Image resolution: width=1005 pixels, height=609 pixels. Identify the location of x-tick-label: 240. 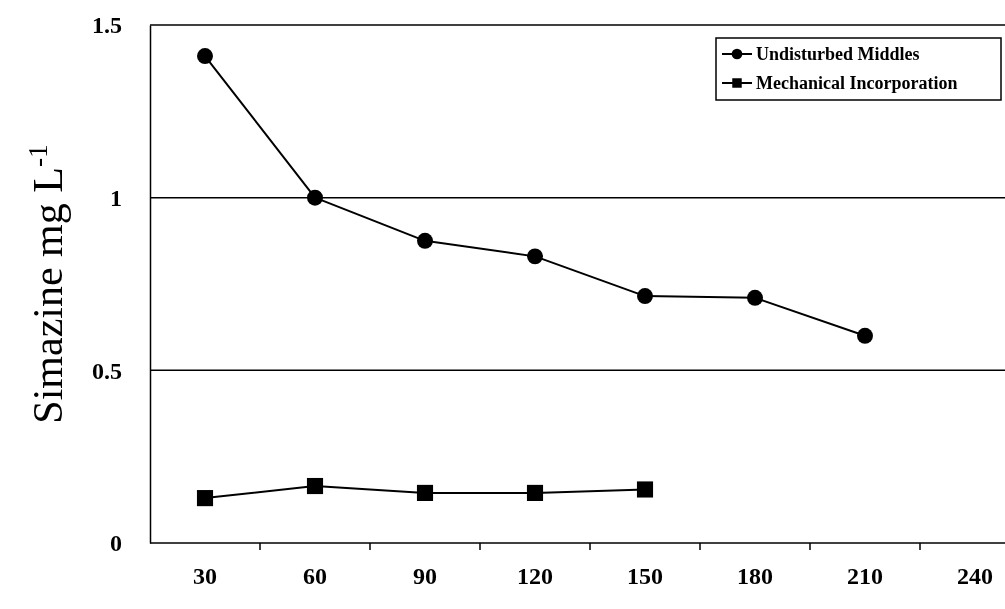
(975, 576).